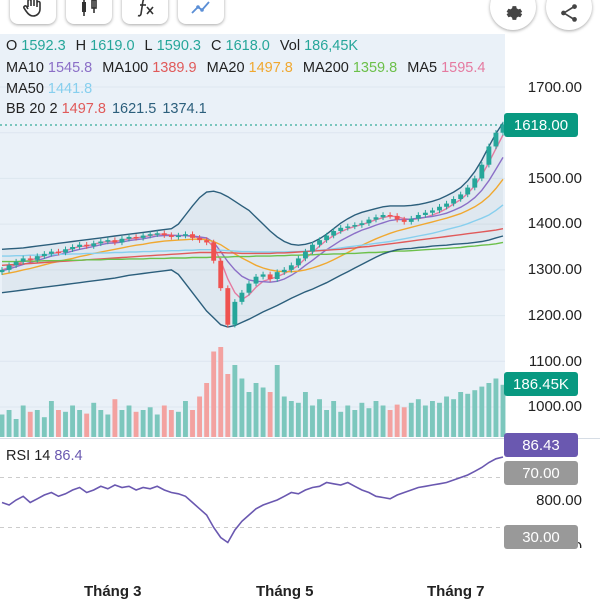  I want to click on price-tick-label: 1100.00, so click(555, 361).